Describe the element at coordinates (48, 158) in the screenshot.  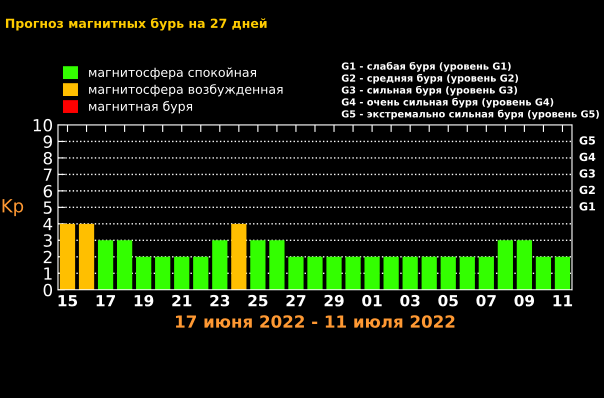
I see `y-tick-label: 8` at that location.